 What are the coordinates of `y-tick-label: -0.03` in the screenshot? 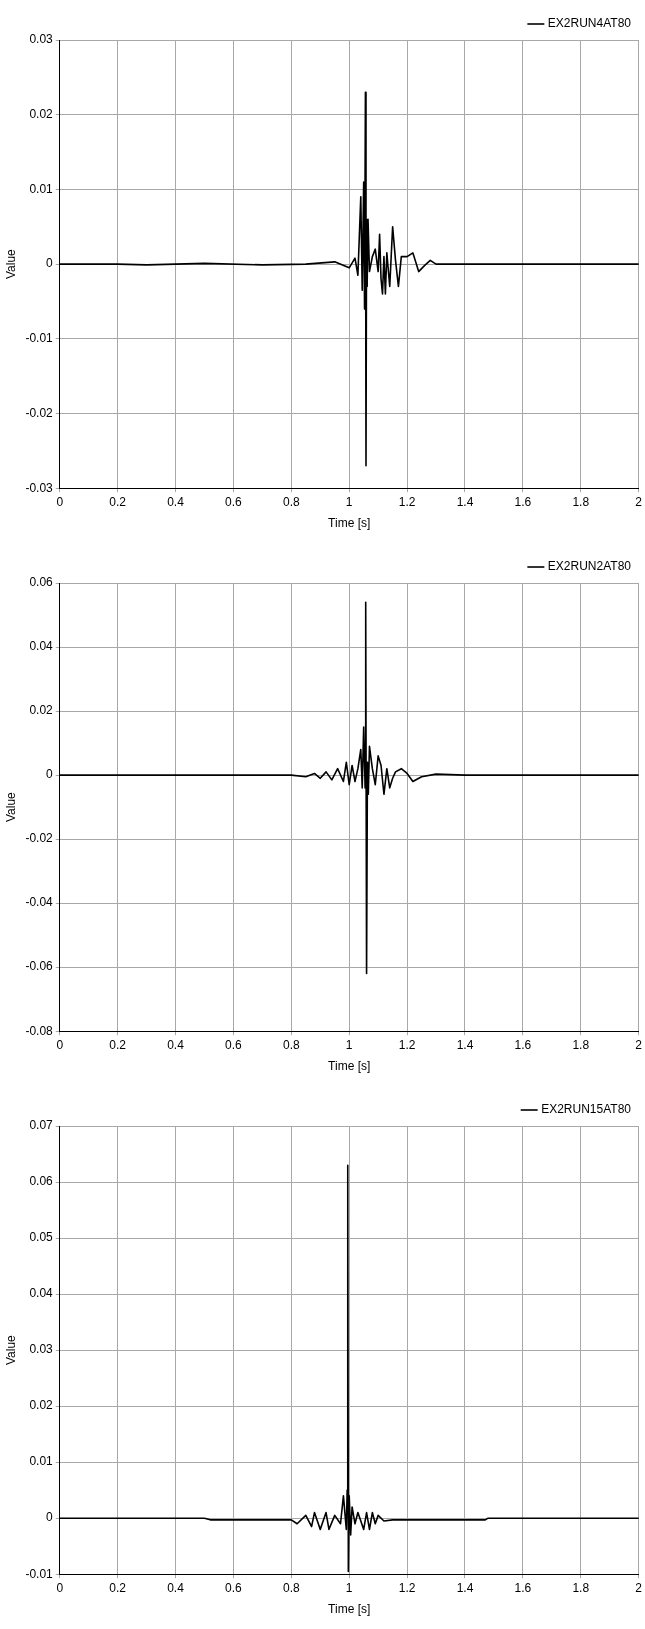 It's located at (39, 487).